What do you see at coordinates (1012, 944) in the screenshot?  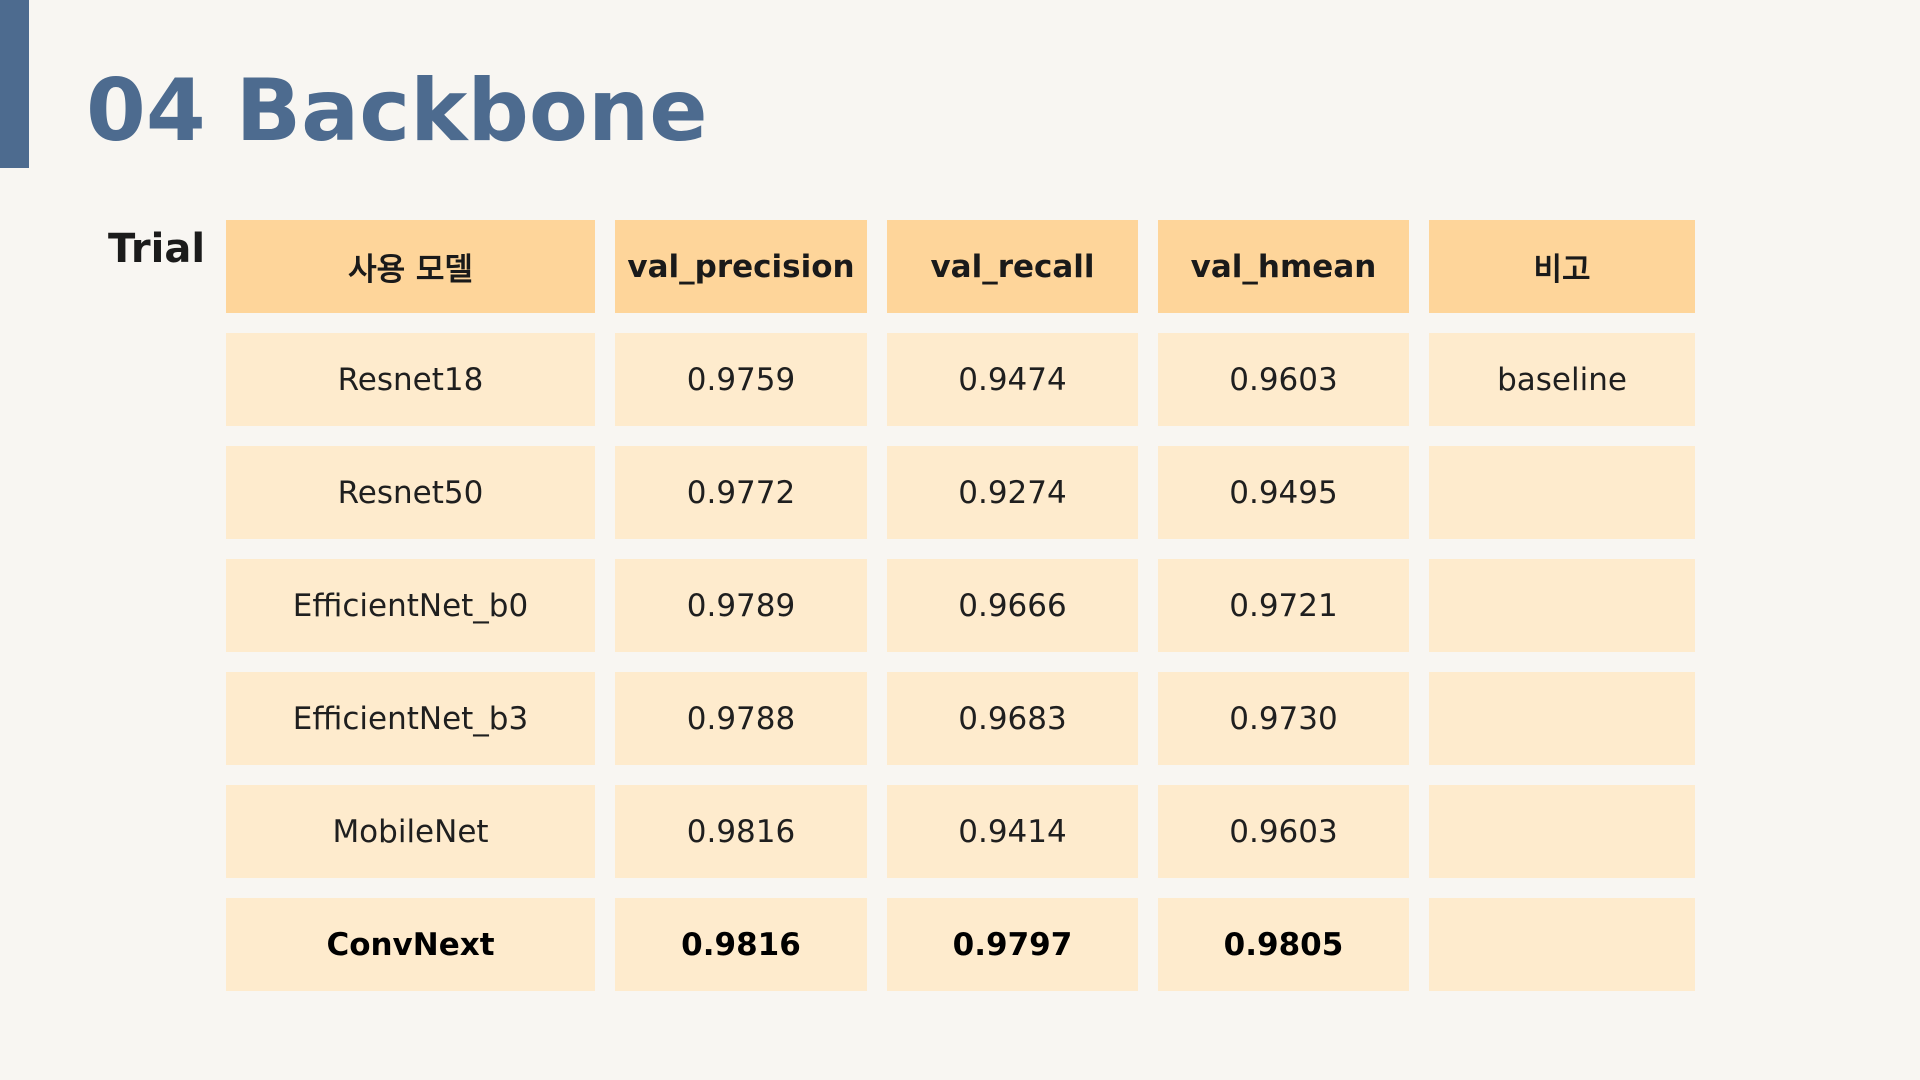 I see `cell-val-recall-best: 0.9797` at bounding box center [1012, 944].